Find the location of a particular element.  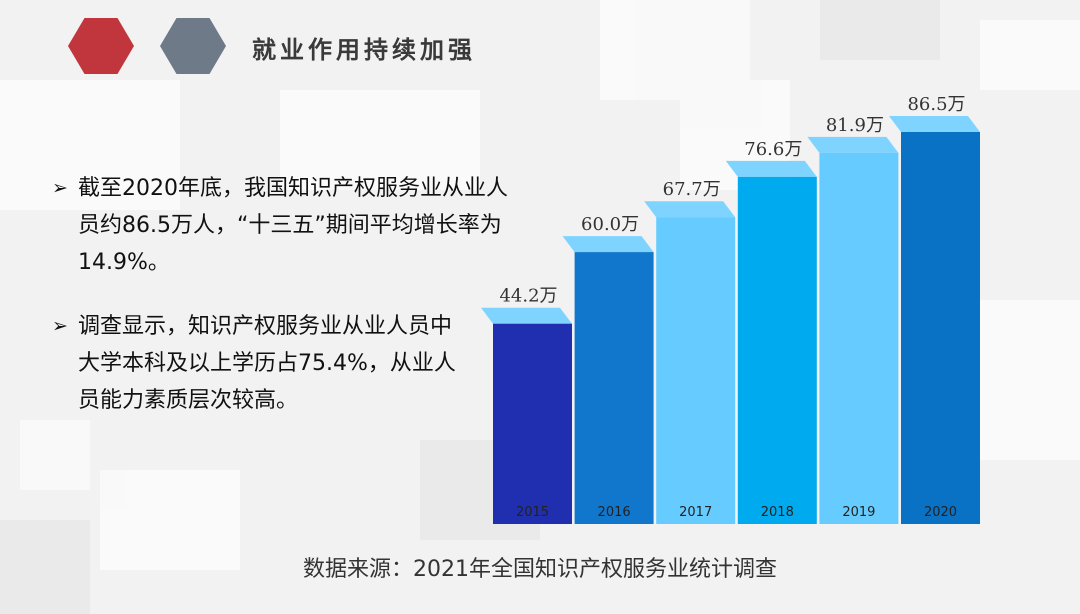

bar-2019 is located at coordinates (859, 338).